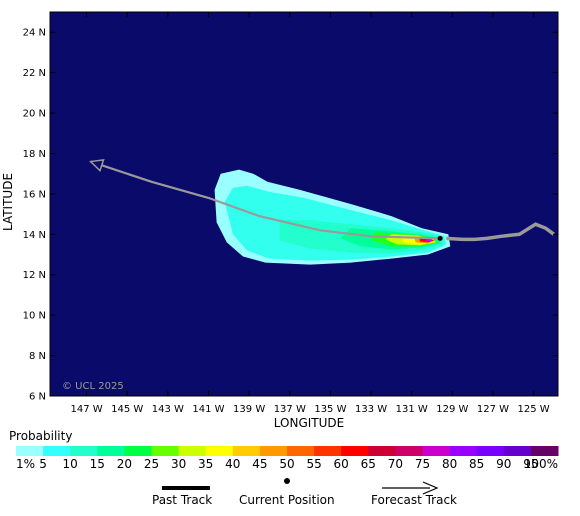 This screenshot has width=580, height=516. Describe the element at coordinates (34, 154) in the screenshot. I see `lat-tick-label: 18 N` at that location.